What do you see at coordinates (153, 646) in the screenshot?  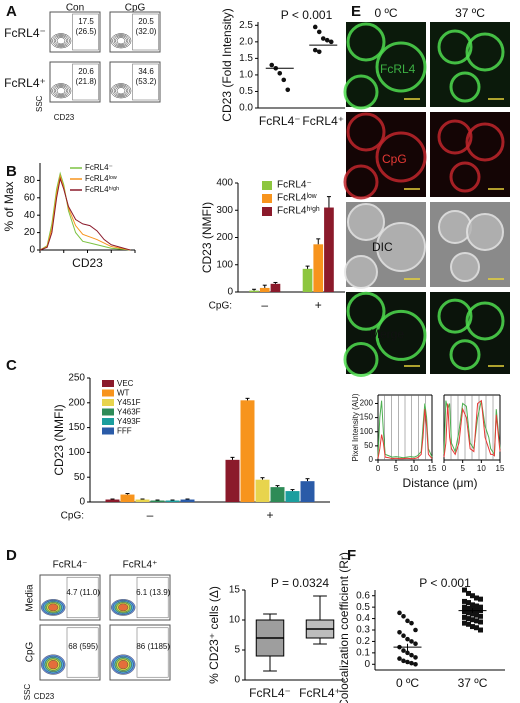 I see `gate-value: 86 (1185)` at bounding box center [153, 646].